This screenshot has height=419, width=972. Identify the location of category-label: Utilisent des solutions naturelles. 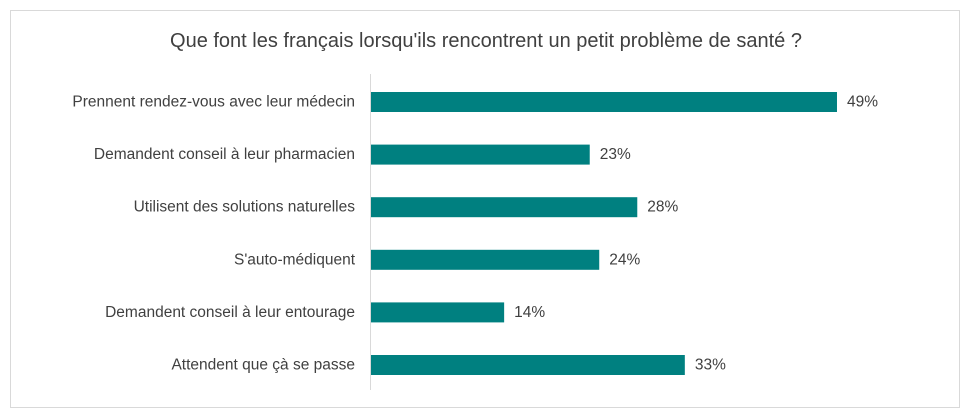
(245, 207).